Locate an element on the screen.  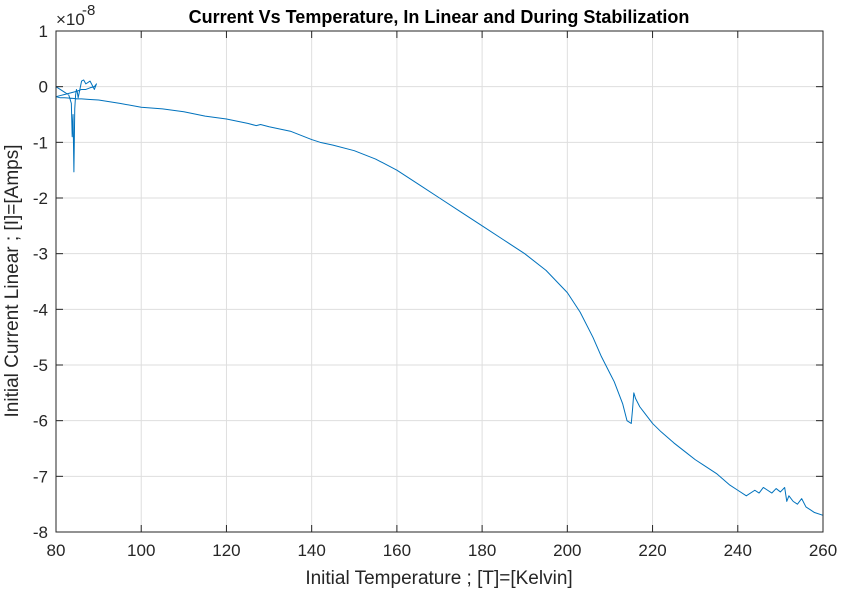
y-exponent: ×10 -8 is located at coordinates (75, 15).